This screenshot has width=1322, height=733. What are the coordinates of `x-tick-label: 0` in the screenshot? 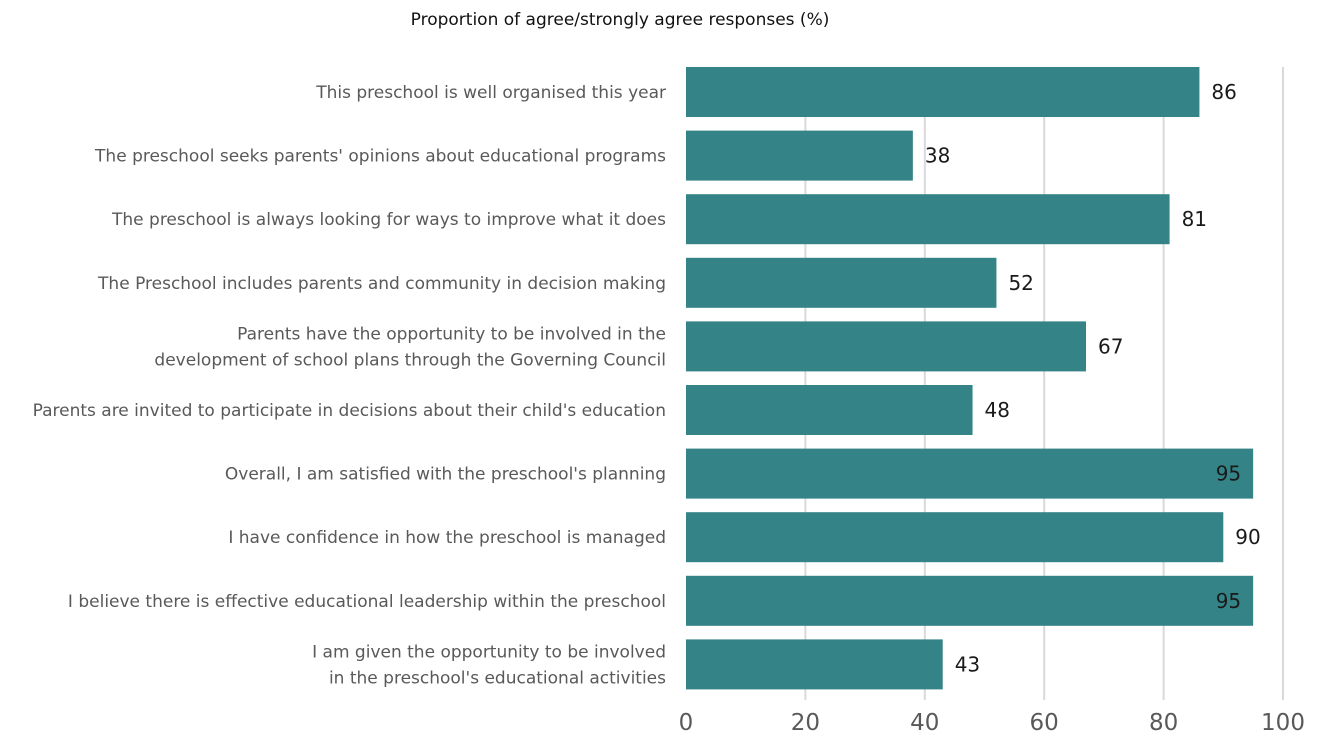 It's located at (686, 721).